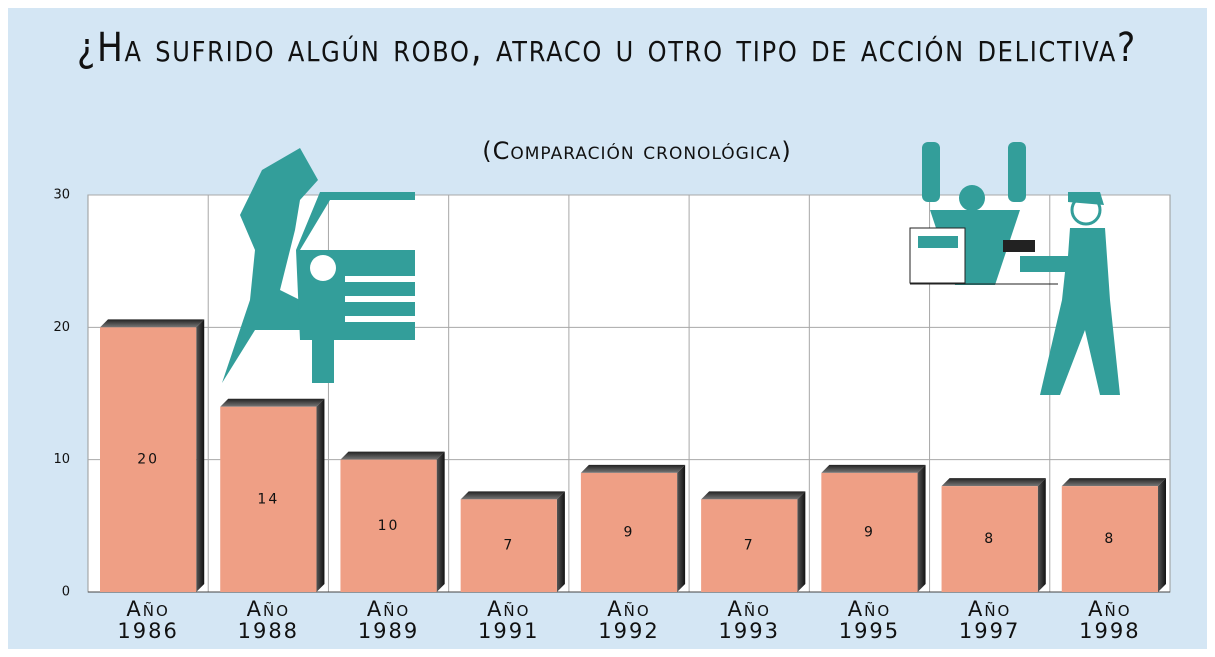  I want to click on value-label: 14, so click(268, 499).